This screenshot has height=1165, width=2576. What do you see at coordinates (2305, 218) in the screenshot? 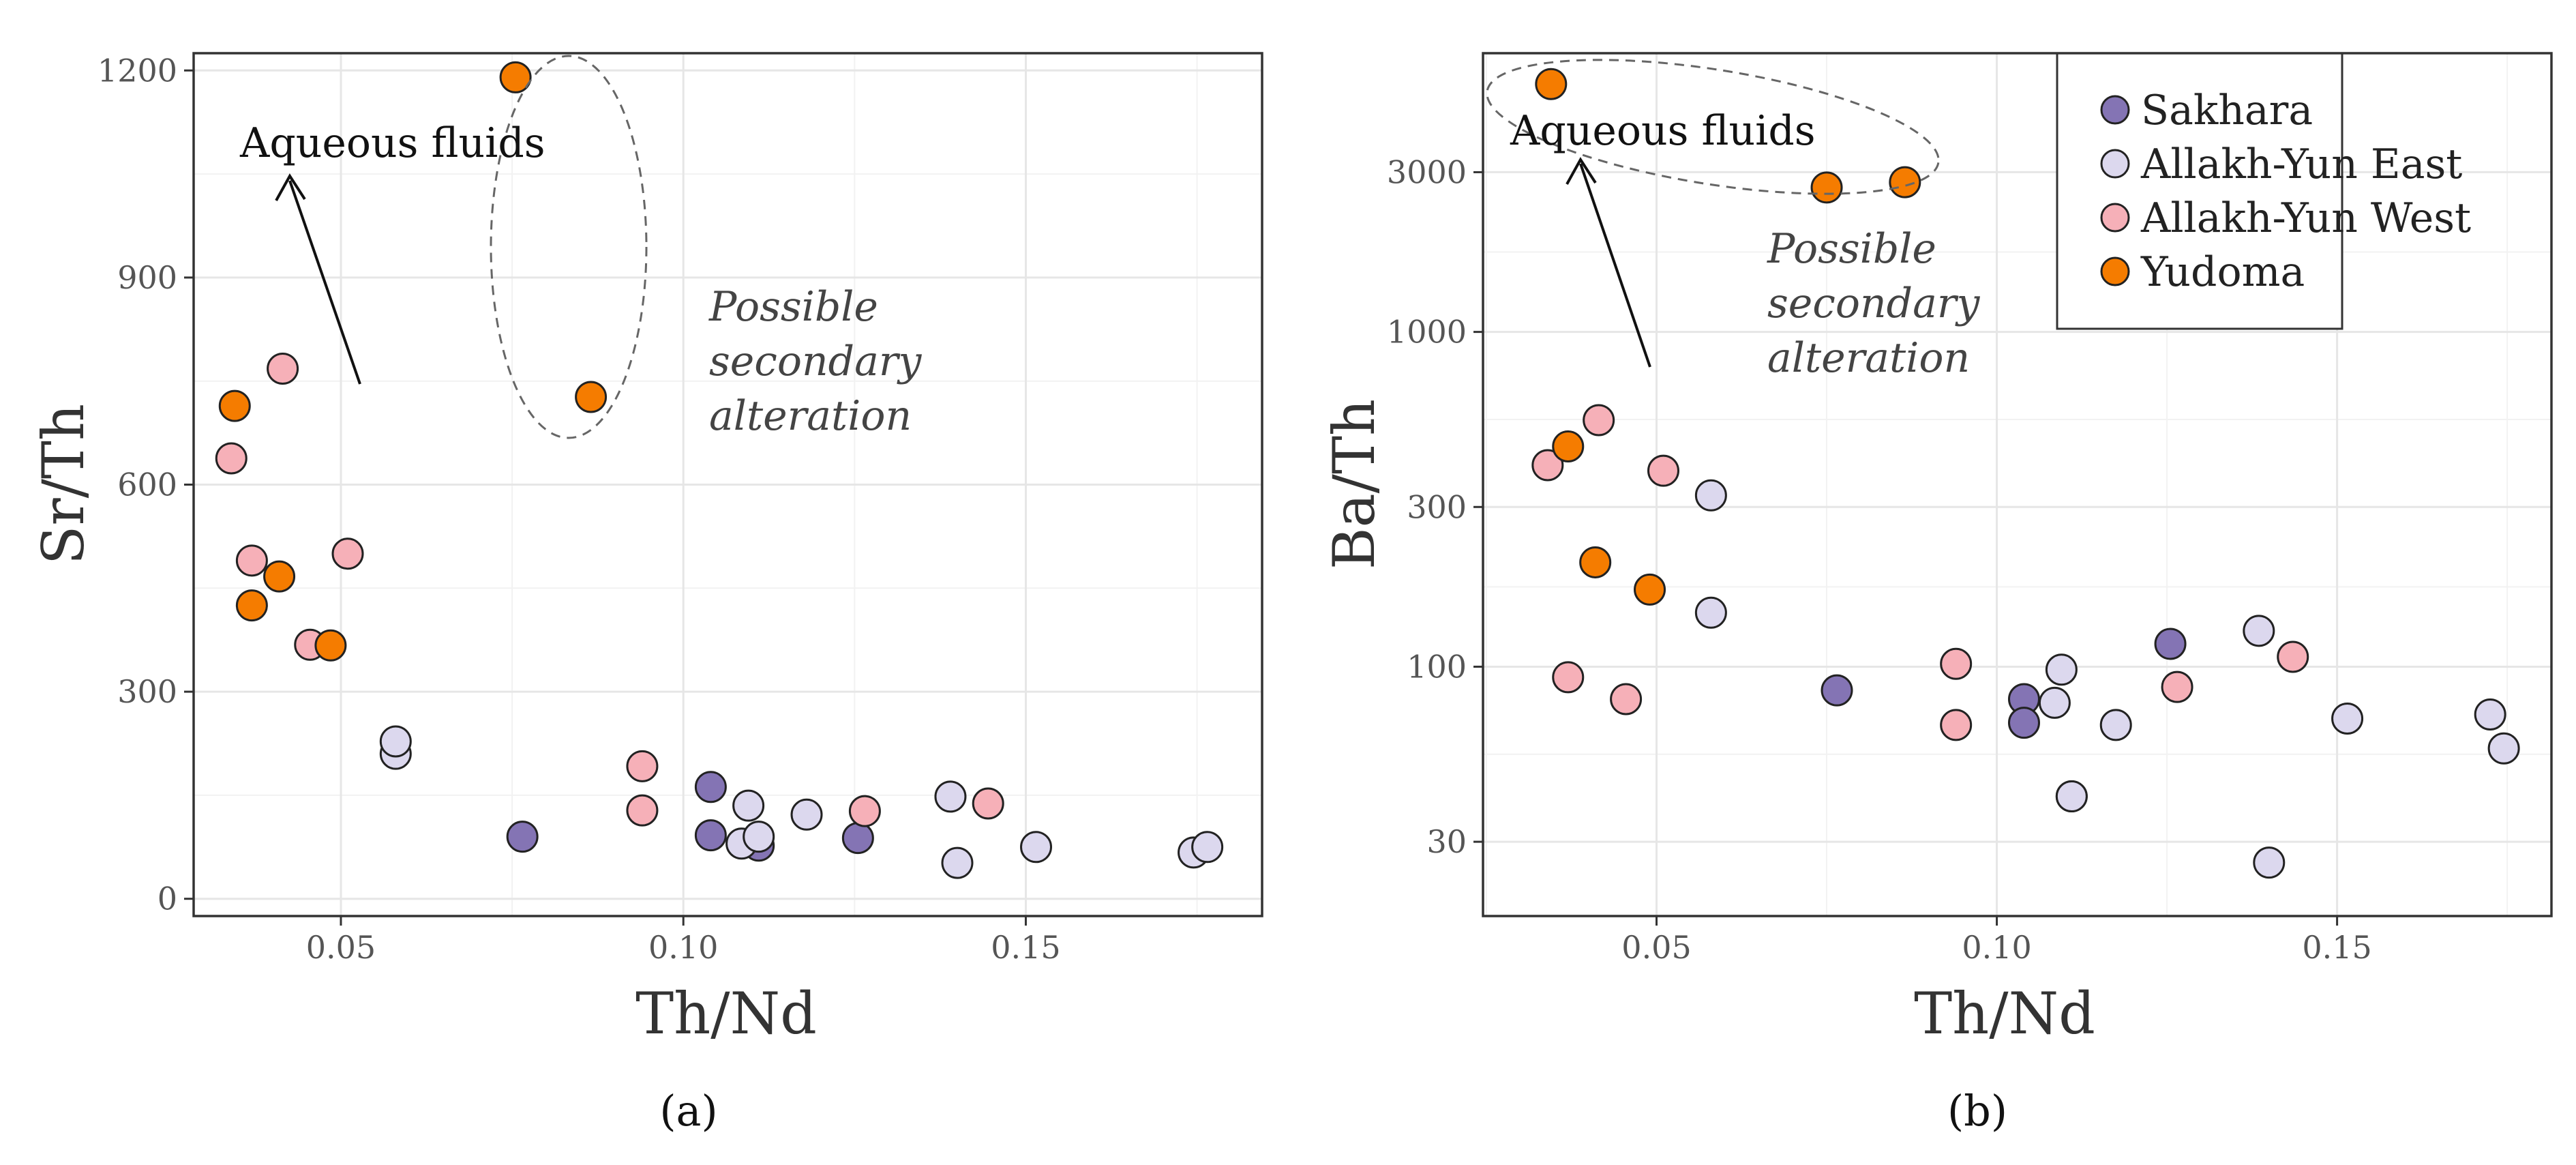
I see `legend-label-allakh-yun-west: Allakh-Yun West` at bounding box center [2305, 218].